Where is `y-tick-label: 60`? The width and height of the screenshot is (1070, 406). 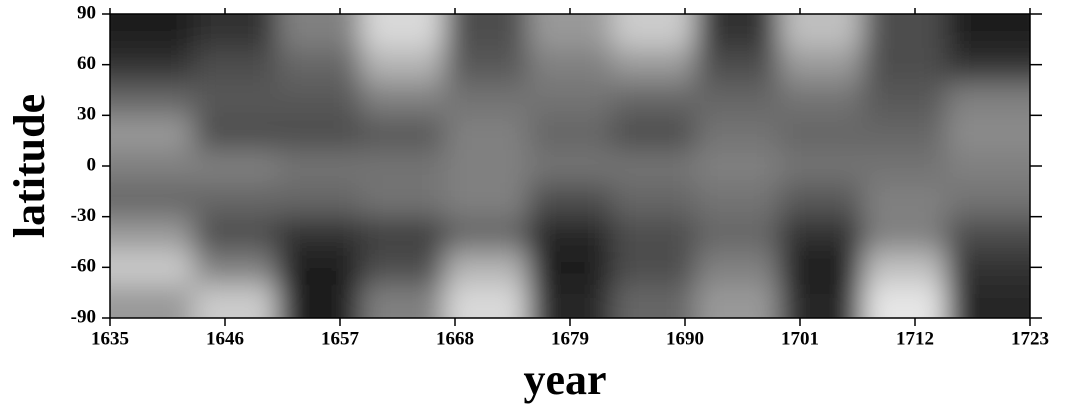
y-tick-label: 60 is located at coordinates (86, 63).